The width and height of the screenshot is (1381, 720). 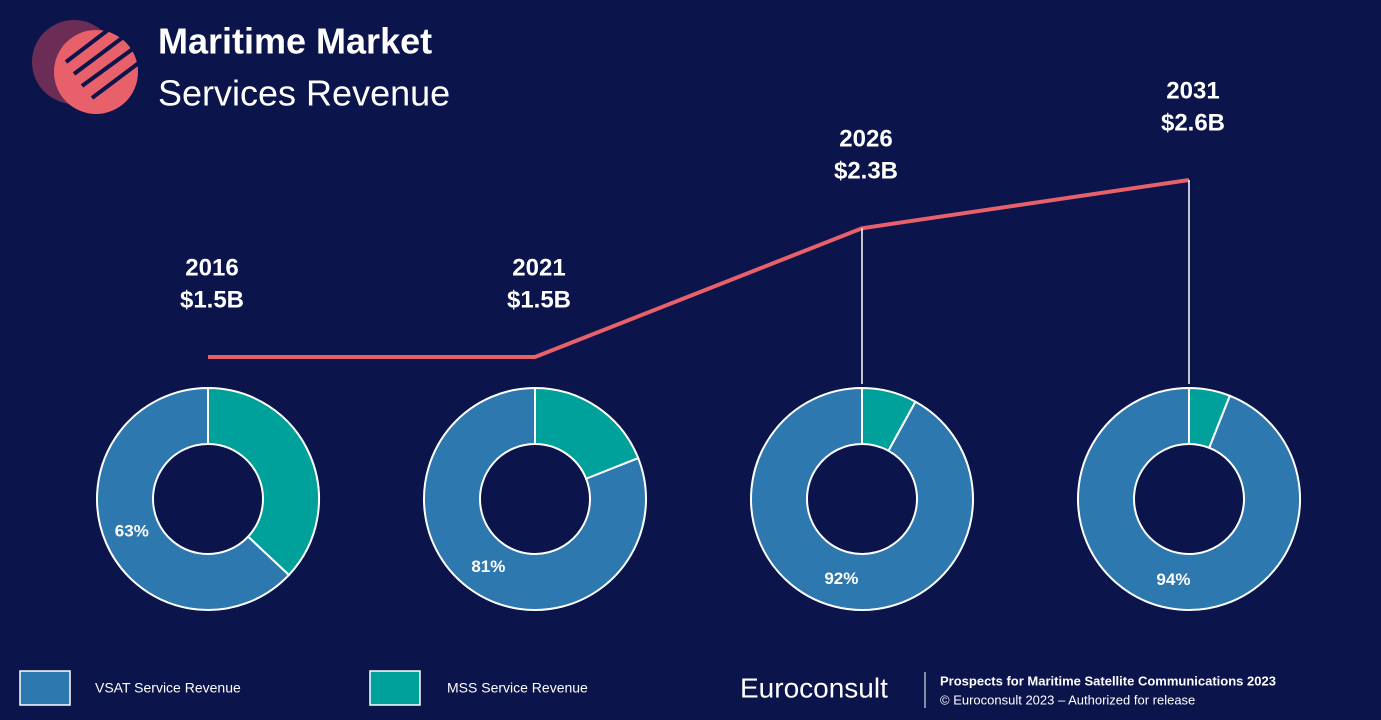 I want to click on vsat-share-label: 81%, so click(x=488, y=566).